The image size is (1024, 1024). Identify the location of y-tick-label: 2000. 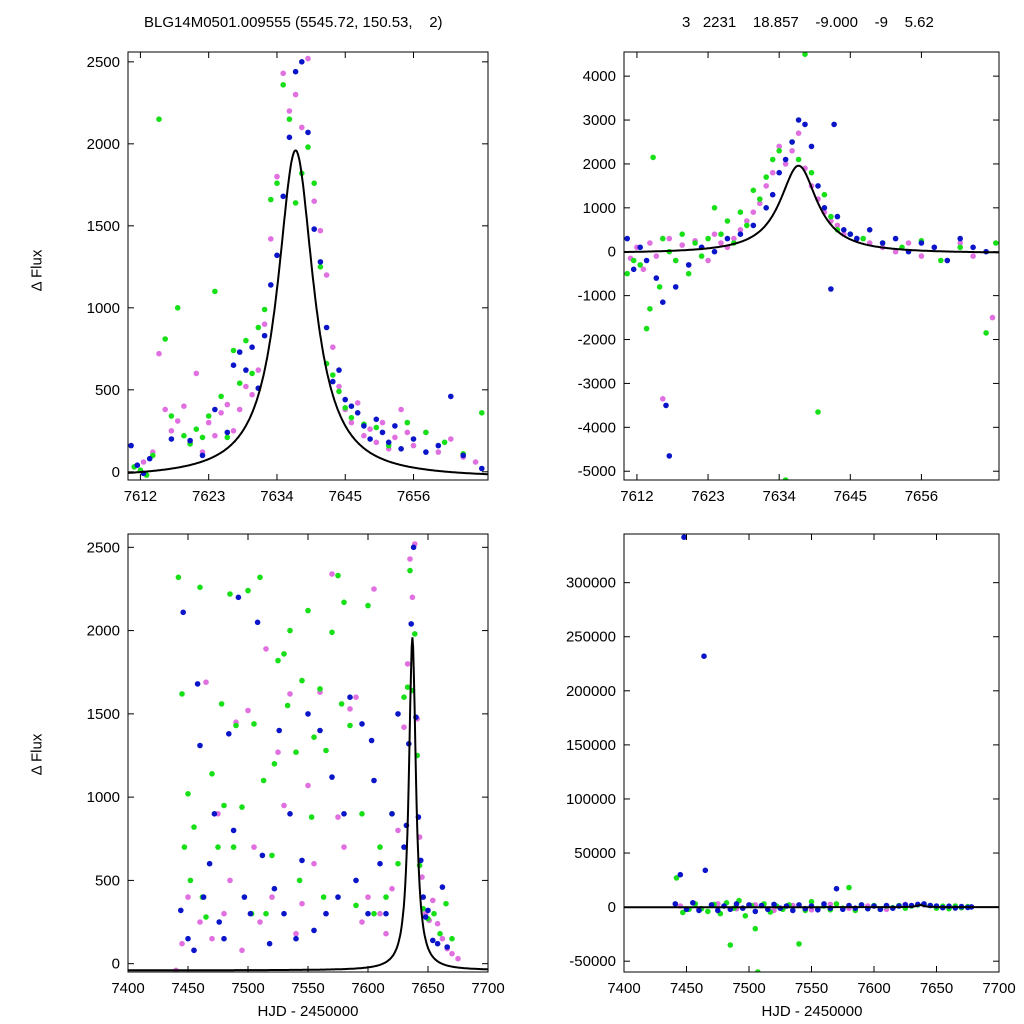
(103, 631).